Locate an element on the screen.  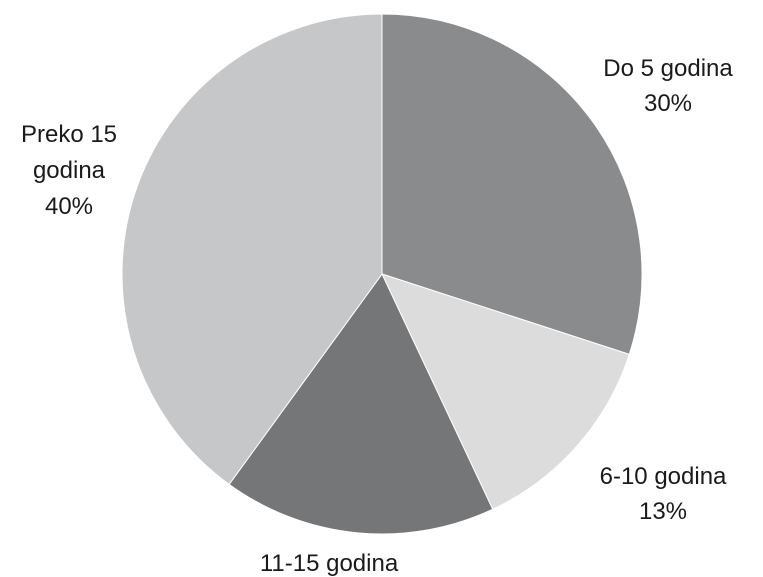
slice-value-6-10-godina: 13% is located at coordinates (663, 511).